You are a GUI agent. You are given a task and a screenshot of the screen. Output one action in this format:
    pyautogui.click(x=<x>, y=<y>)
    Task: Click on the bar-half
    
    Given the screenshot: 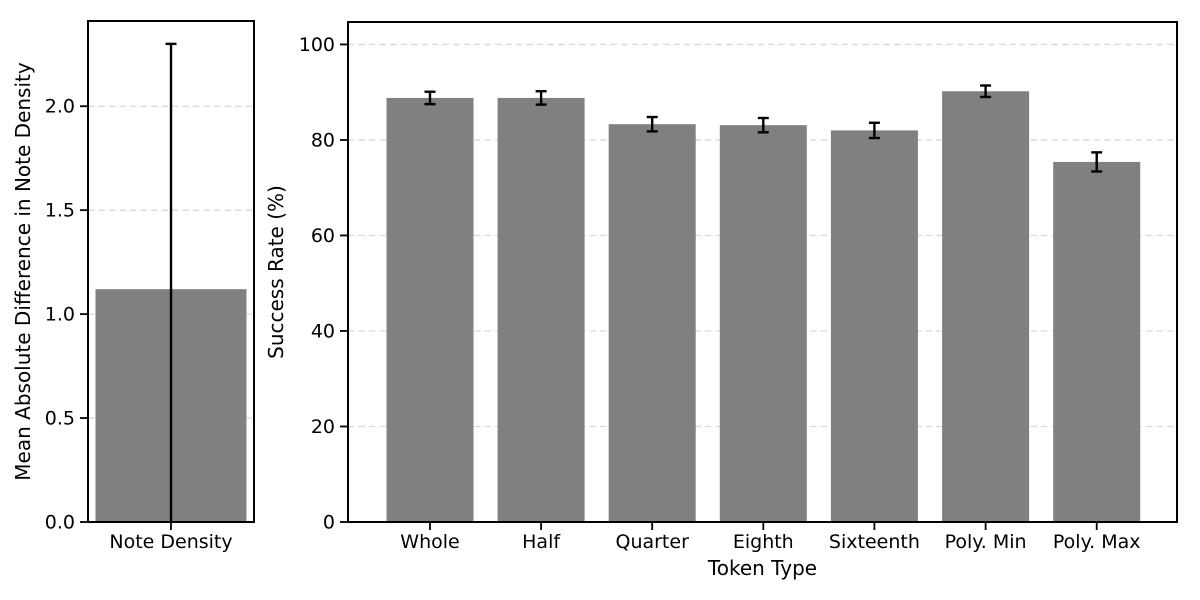 What is the action you would take?
    pyautogui.click(x=541, y=310)
    